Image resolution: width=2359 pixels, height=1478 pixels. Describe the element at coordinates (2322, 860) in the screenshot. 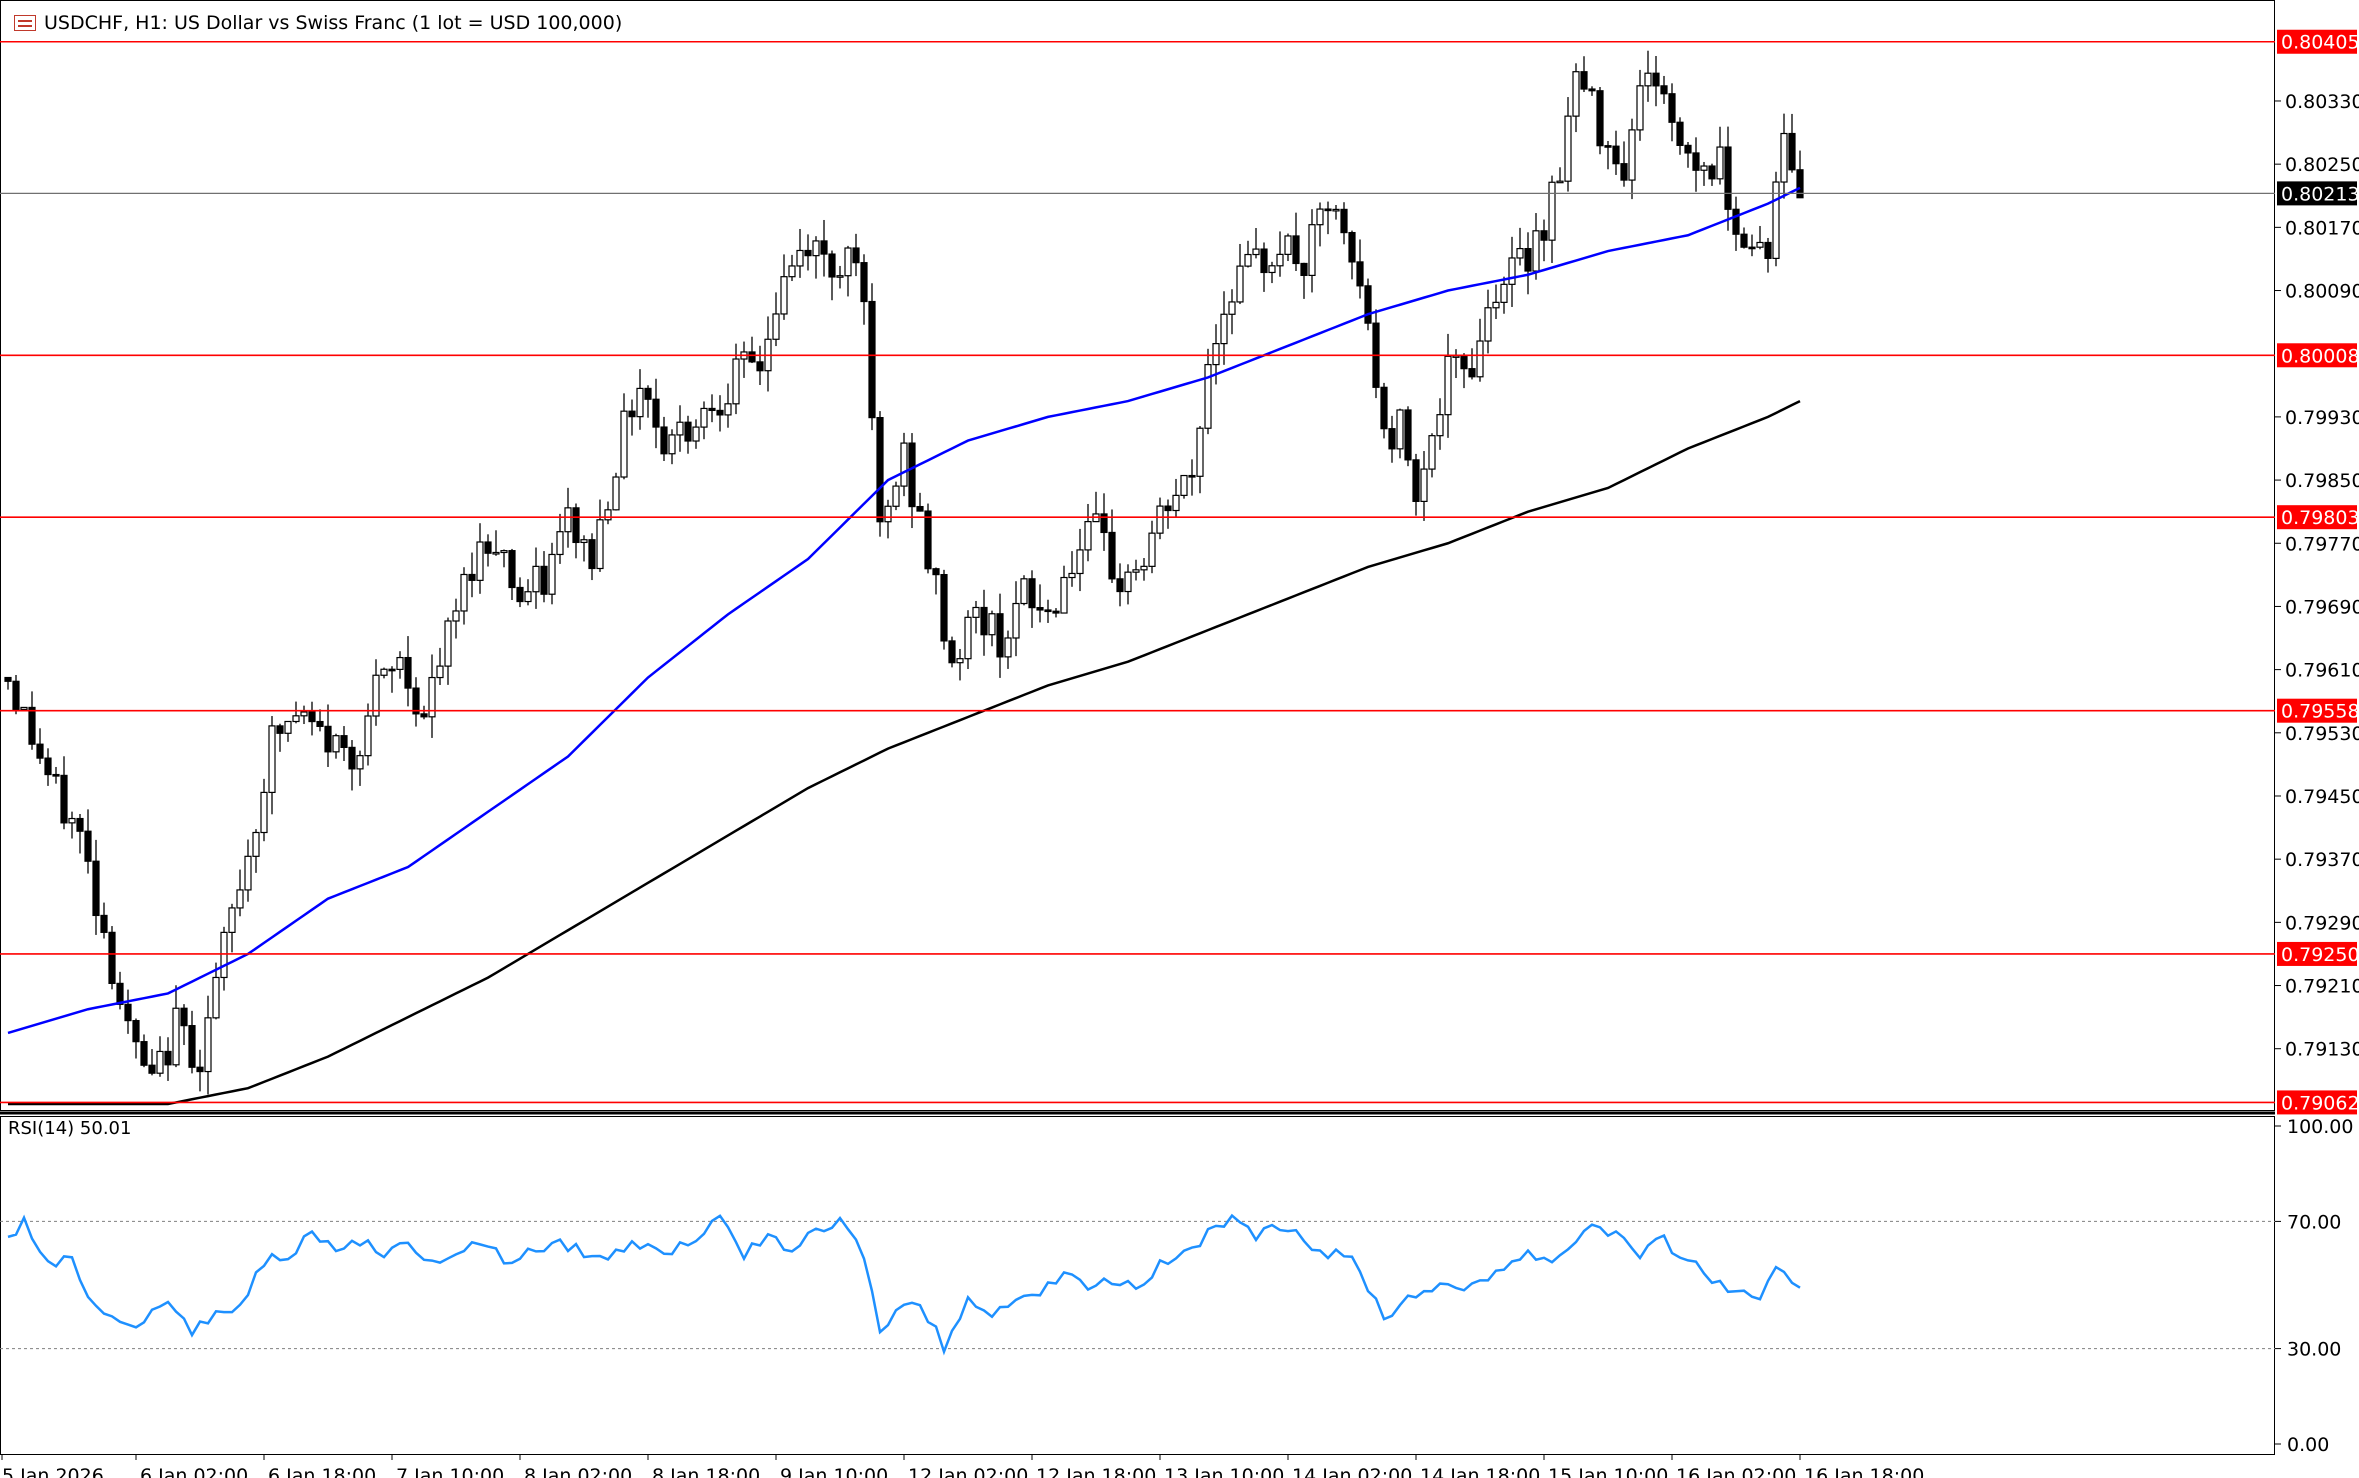

I see `price-tick-label: 0.79370` at that location.